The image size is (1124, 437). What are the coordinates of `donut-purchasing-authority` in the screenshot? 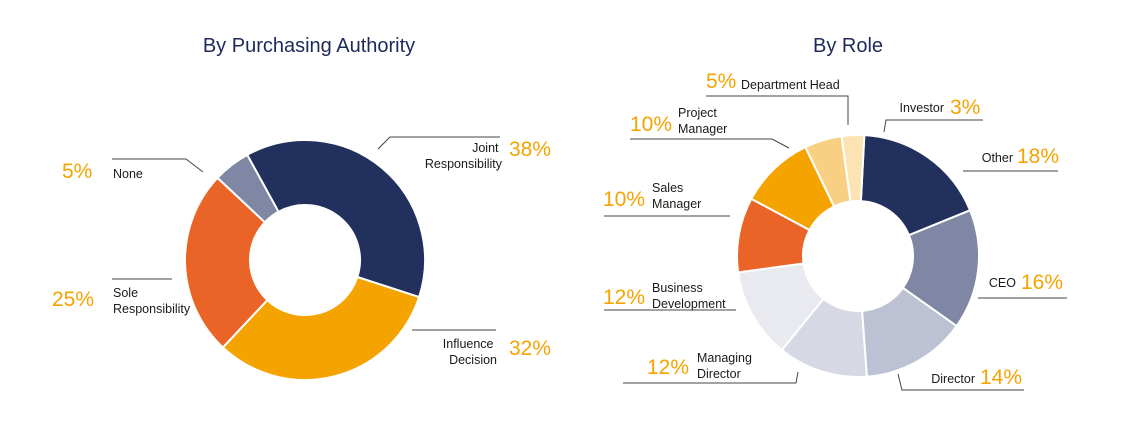 It's located at (305, 260).